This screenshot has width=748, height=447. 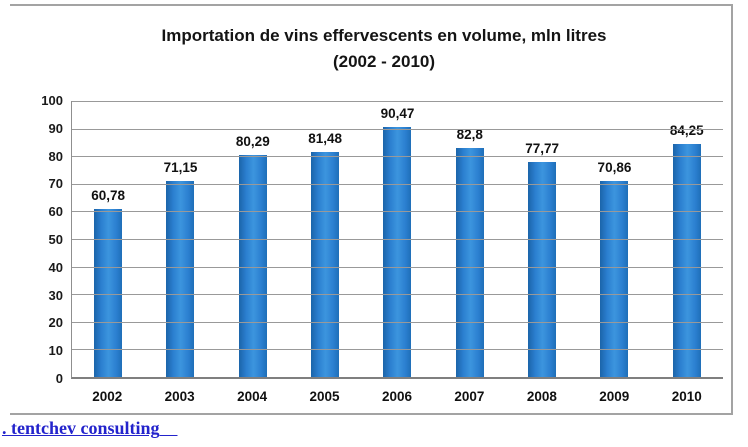 What do you see at coordinates (55, 128) in the screenshot?
I see `y-tick-label: 90` at bounding box center [55, 128].